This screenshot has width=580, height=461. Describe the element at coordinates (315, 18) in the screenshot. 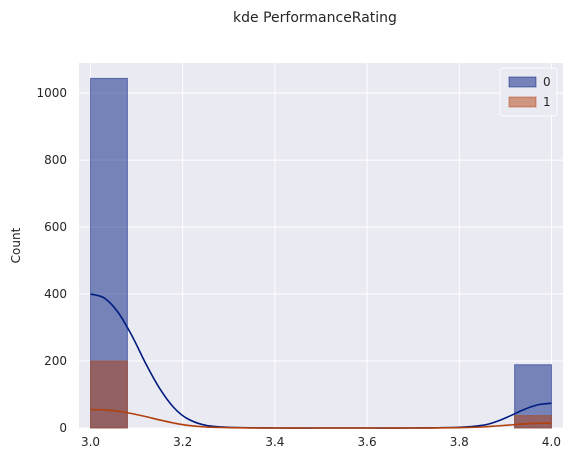

I see `chart-title: kde PerformanceRating` at that location.